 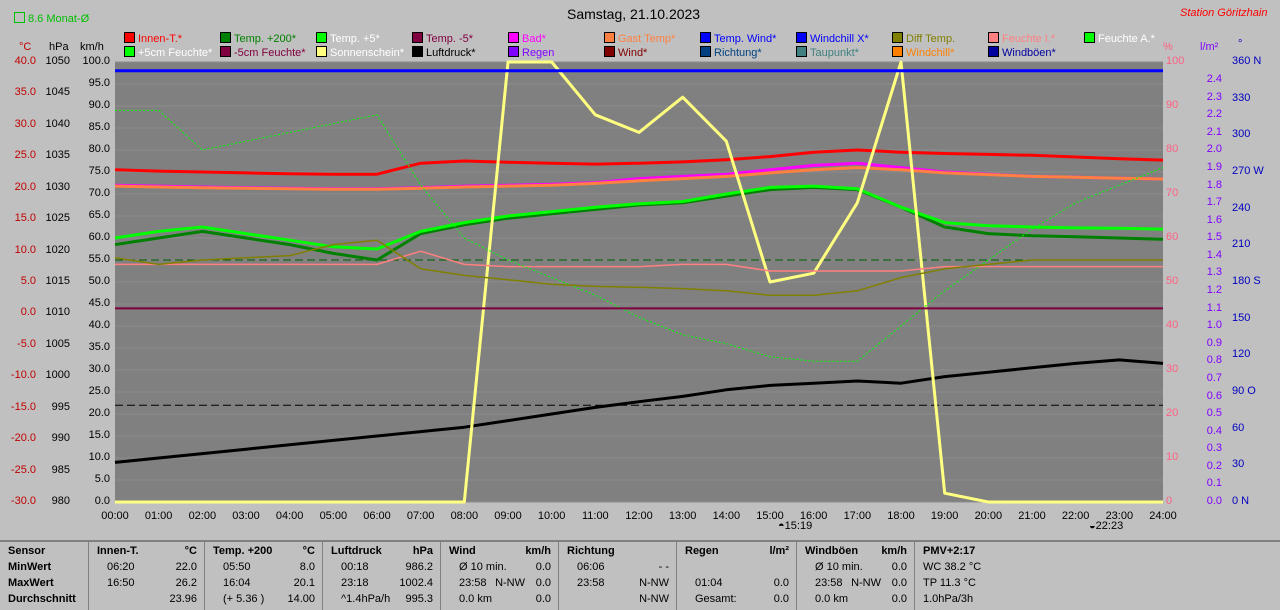 What do you see at coordinates (988, 516) in the screenshot?
I see `time-tick: 20:00` at bounding box center [988, 516].